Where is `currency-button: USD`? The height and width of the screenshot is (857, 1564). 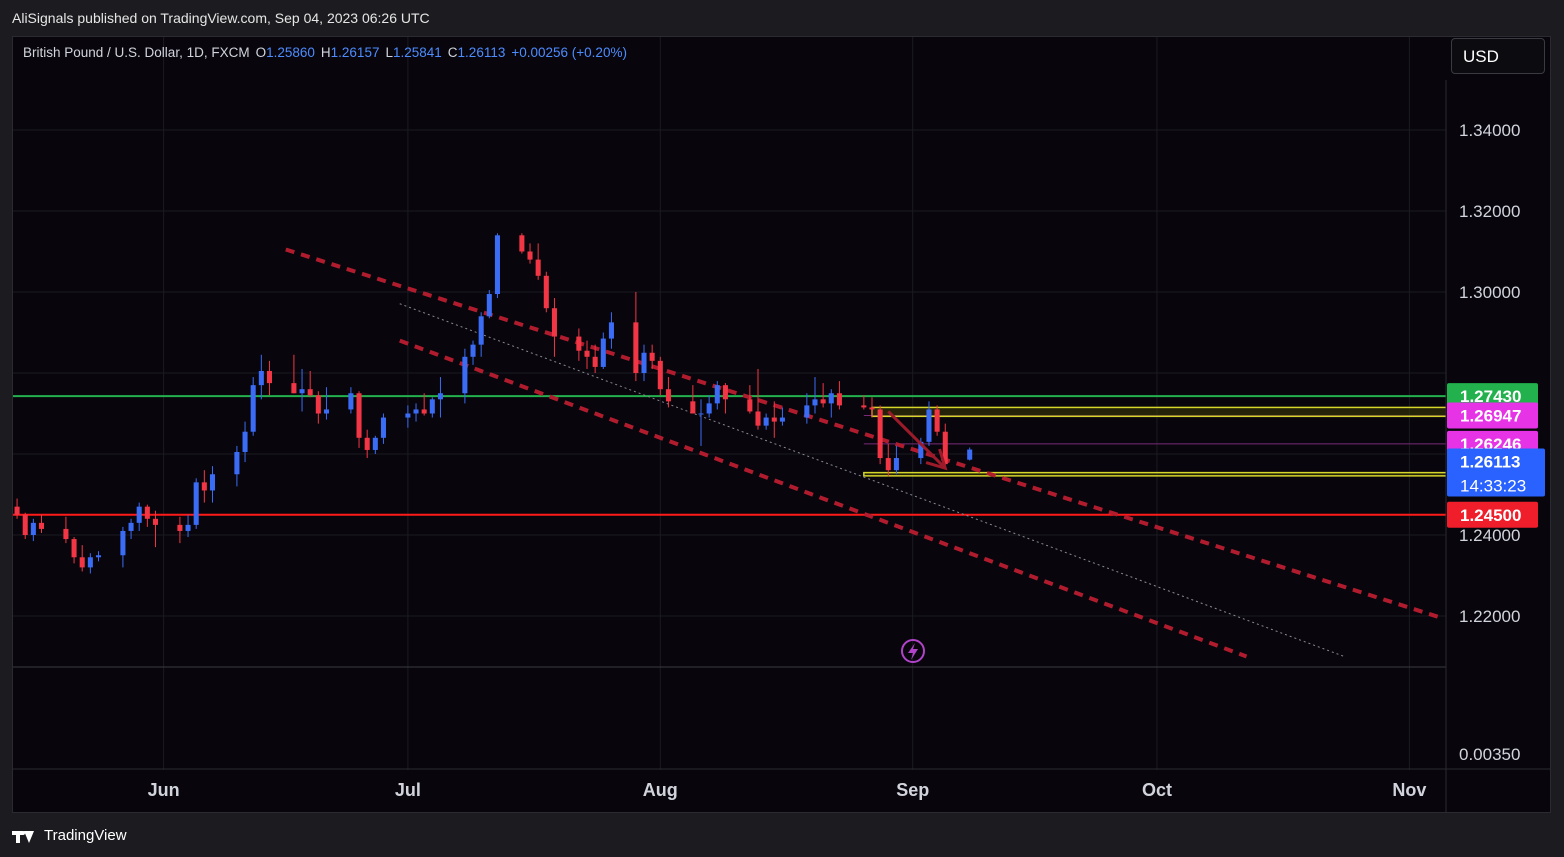
currency-button: USD is located at coordinates (1498, 56).